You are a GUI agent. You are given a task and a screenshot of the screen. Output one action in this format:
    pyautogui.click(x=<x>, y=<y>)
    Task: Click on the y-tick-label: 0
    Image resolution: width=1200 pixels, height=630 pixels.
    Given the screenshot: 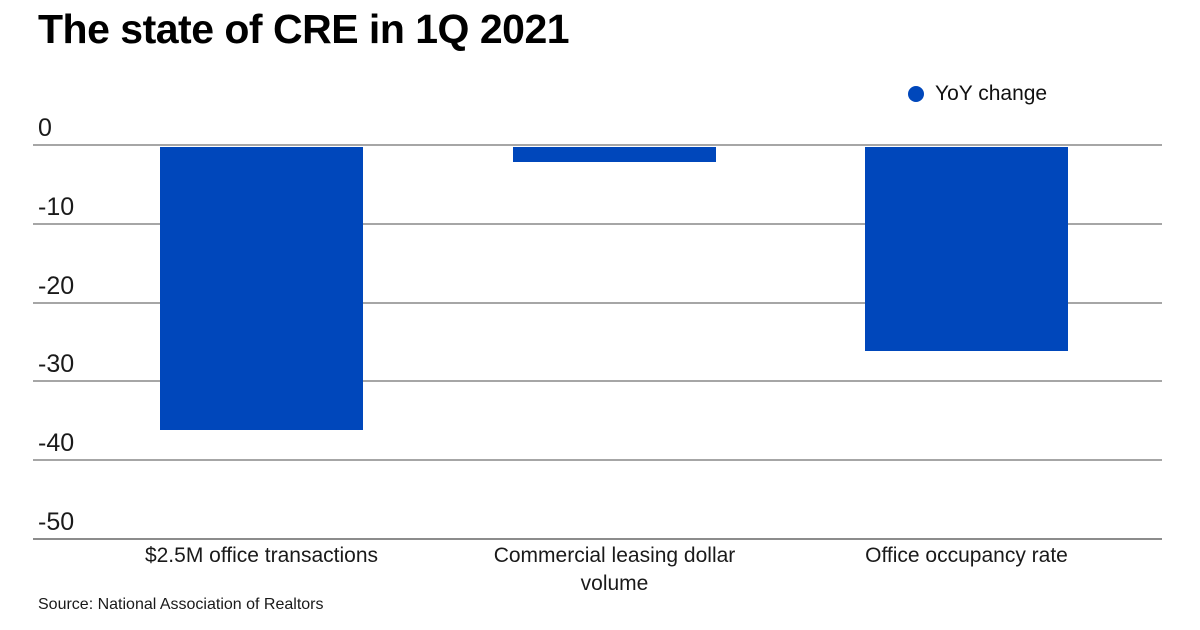 What is the action you would take?
    pyautogui.click(x=45, y=128)
    